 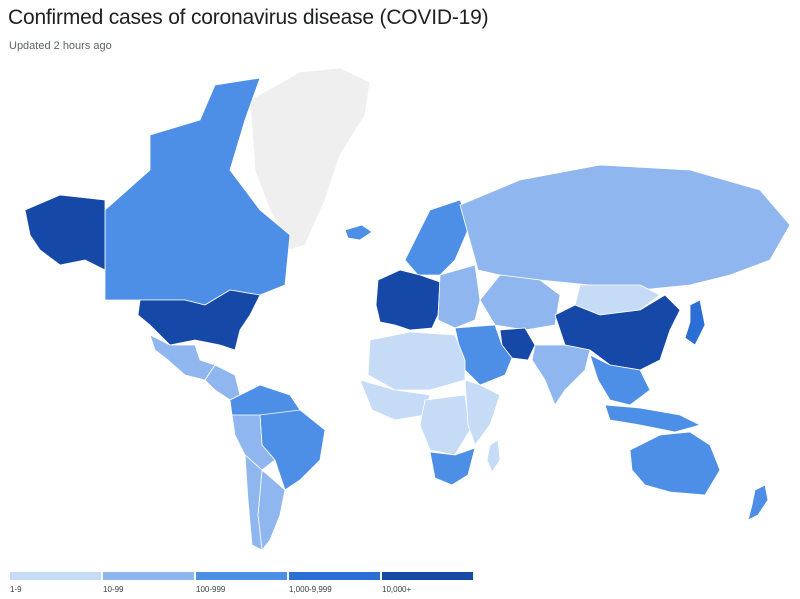 What do you see at coordinates (620, 380) in the screenshot?
I see `region-southeast-asia` at bounding box center [620, 380].